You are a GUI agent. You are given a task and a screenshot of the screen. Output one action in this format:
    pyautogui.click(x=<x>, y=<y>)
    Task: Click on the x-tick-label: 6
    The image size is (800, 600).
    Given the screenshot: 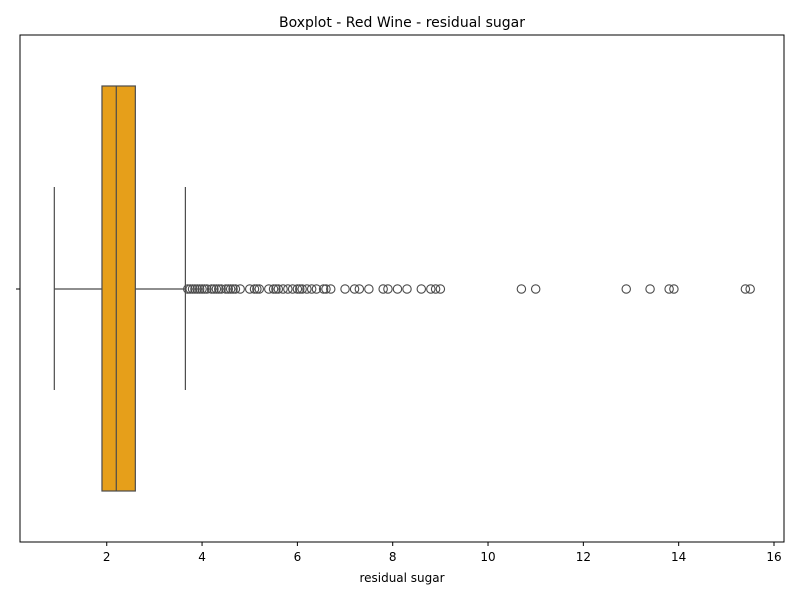 What is the action you would take?
    pyautogui.click(x=298, y=557)
    